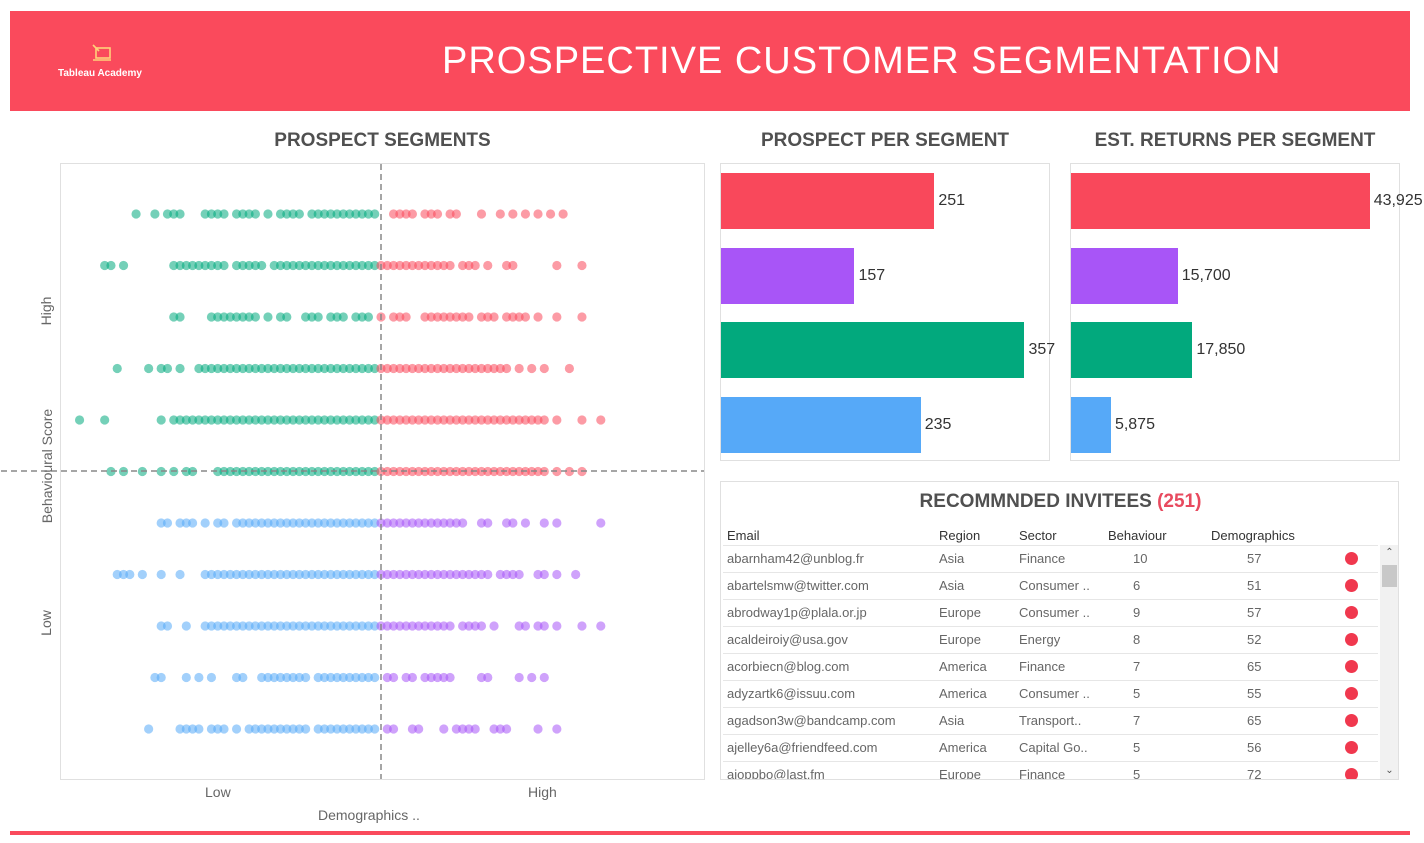 The width and height of the screenshot is (1424, 843). I want to click on table-scrollbar: ⌃ ⌄, so click(1389, 662).